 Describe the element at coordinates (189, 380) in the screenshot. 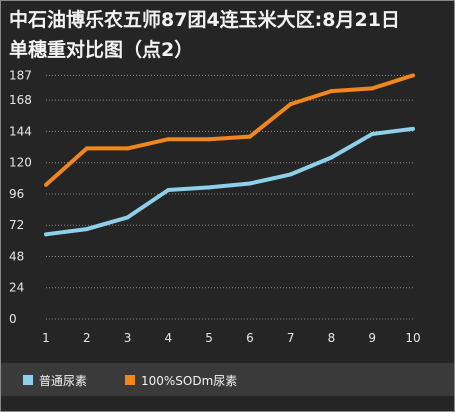

I see `legend-label-series-2: 100%SODm尿素` at that location.